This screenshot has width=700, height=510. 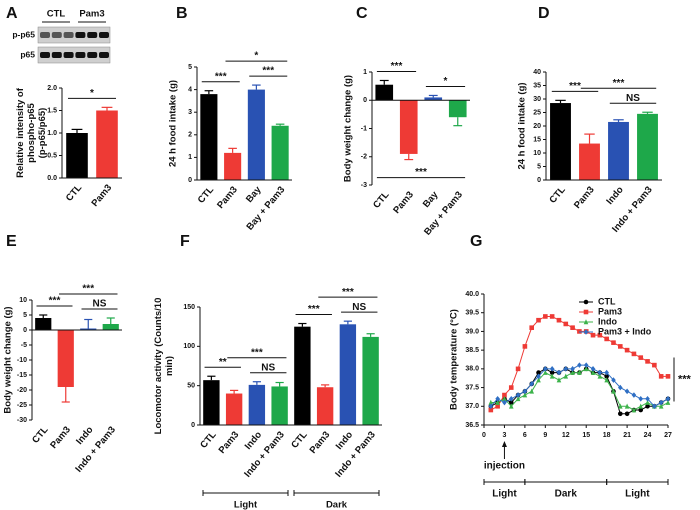 What do you see at coordinates (190, 67) in the screenshot?
I see `y-tick-label: 5` at bounding box center [190, 67].